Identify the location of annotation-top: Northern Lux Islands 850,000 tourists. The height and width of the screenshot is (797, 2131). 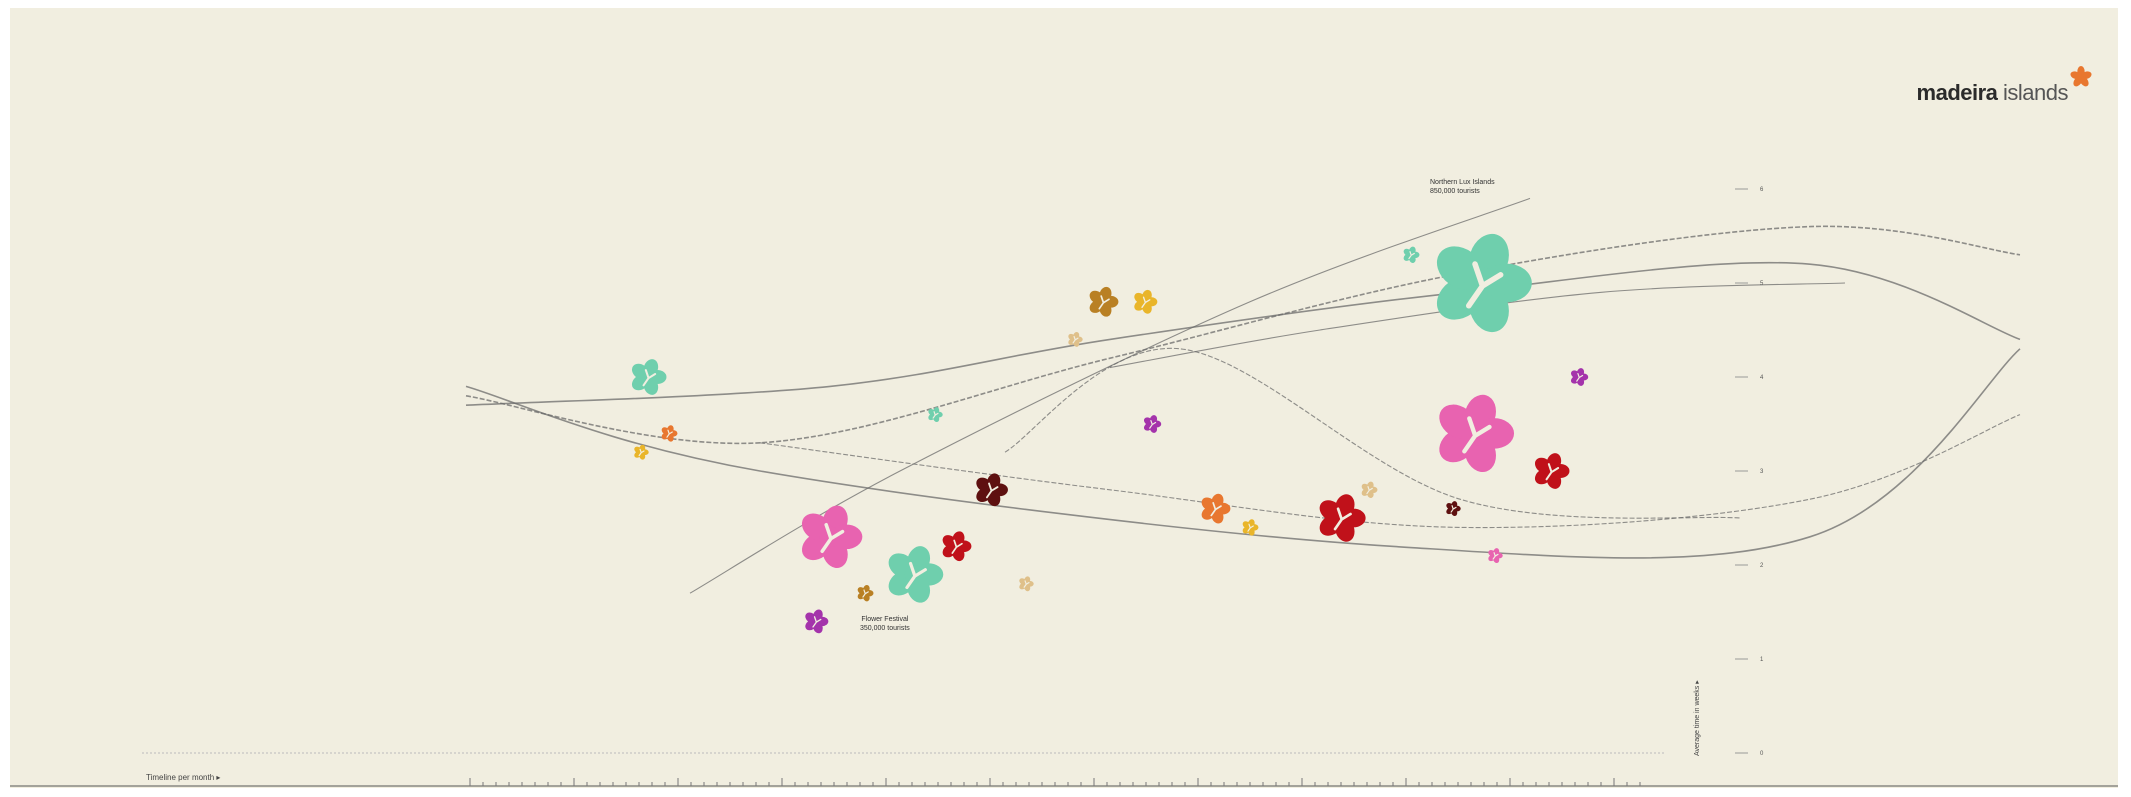
(1462, 187).